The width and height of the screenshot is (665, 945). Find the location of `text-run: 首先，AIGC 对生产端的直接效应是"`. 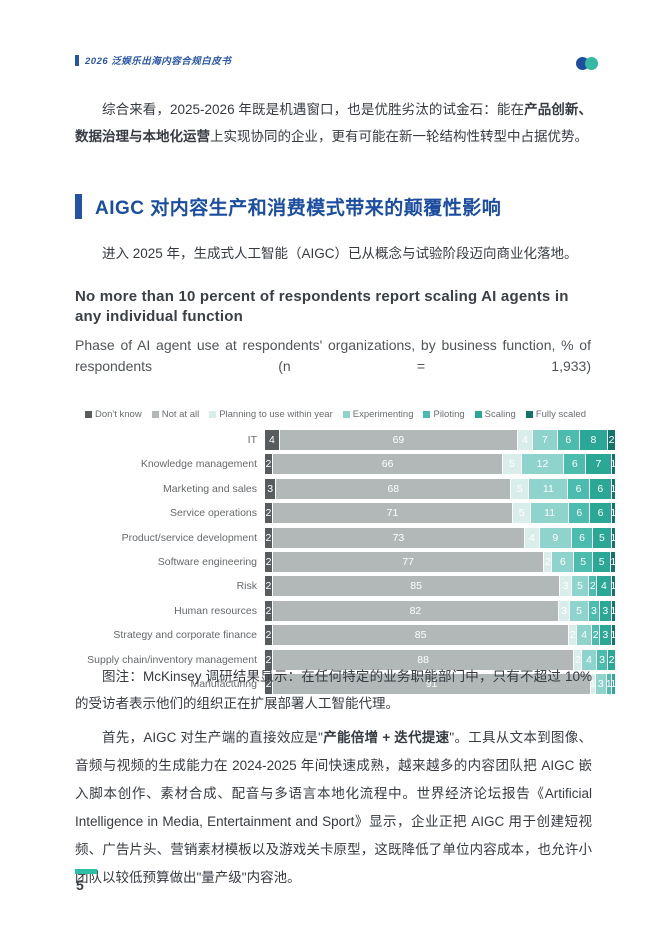

text-run: 首先，AIGC 对生产端的直接效应是" is located at coordinates (212, 737).